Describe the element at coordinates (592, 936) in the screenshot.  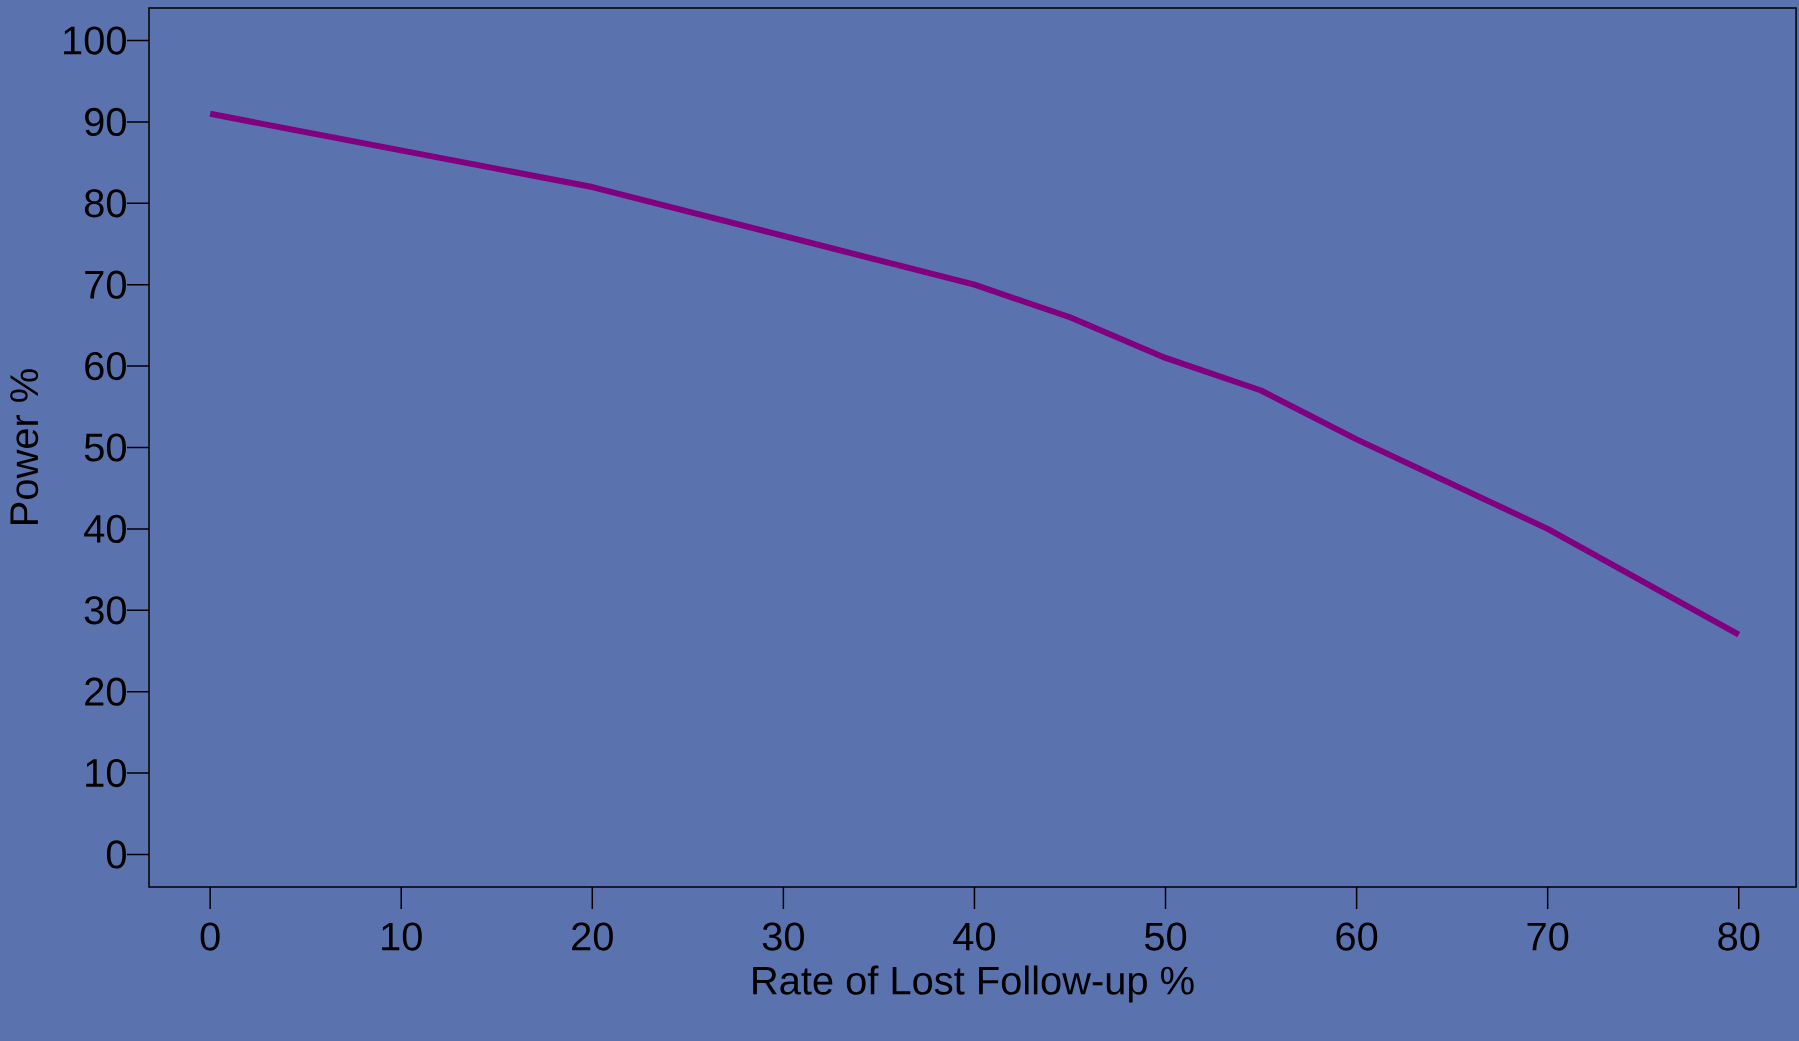
I see `x-tick-label: 20` at that location.